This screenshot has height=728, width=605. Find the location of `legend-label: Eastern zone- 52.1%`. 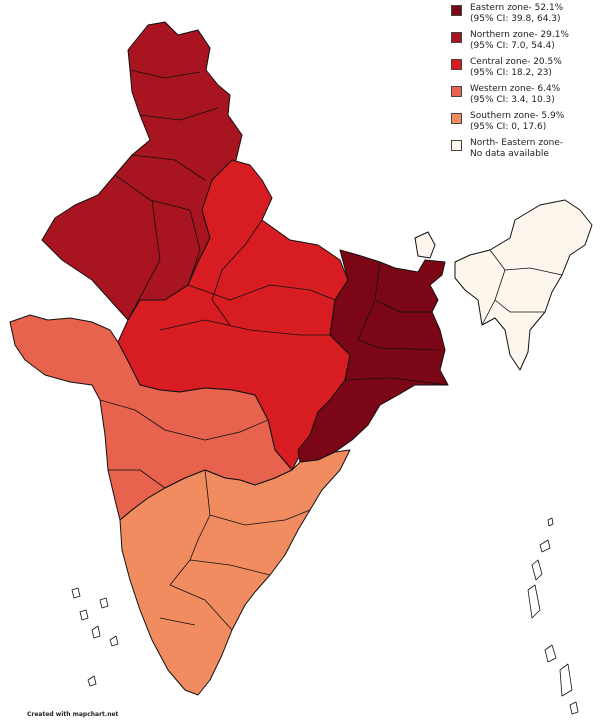

legend-label: Eastern zone- 52.1% is located at coordinates (517, 8).